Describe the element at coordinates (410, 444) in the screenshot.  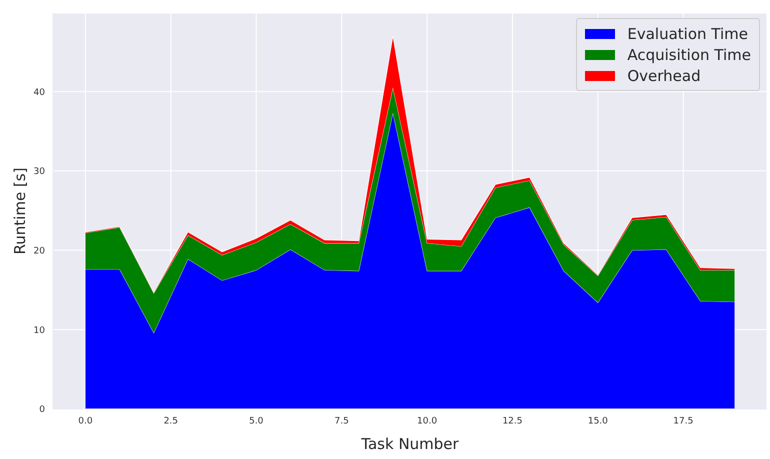
I see `x-axis-title: Task Number` at that location.